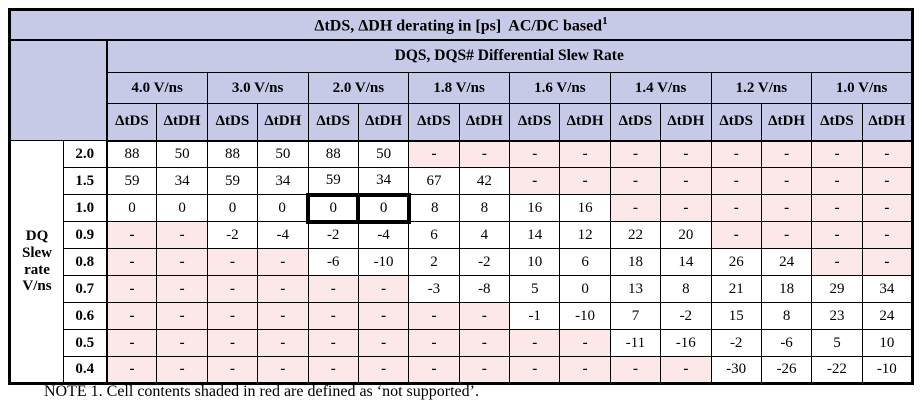 The image size is (922, 405). Describe the element at coordinates (534, 316) in the screenshot. I see `data-cell: -1` at that location.